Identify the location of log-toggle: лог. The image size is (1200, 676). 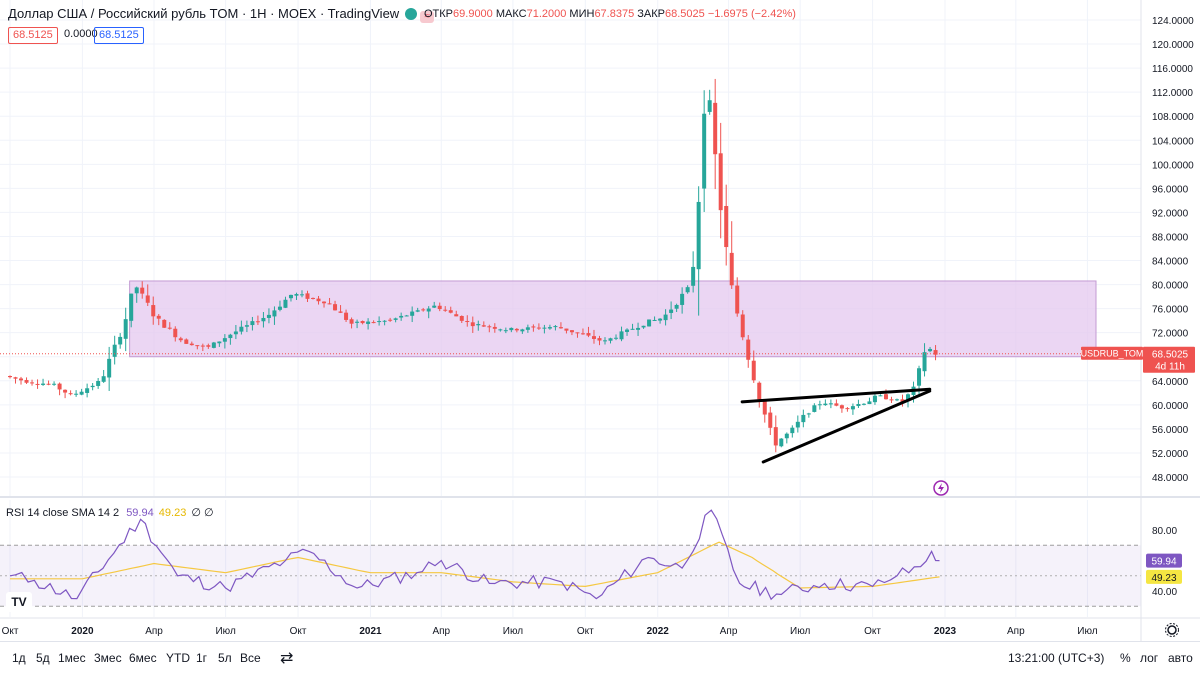
(1149, 658).